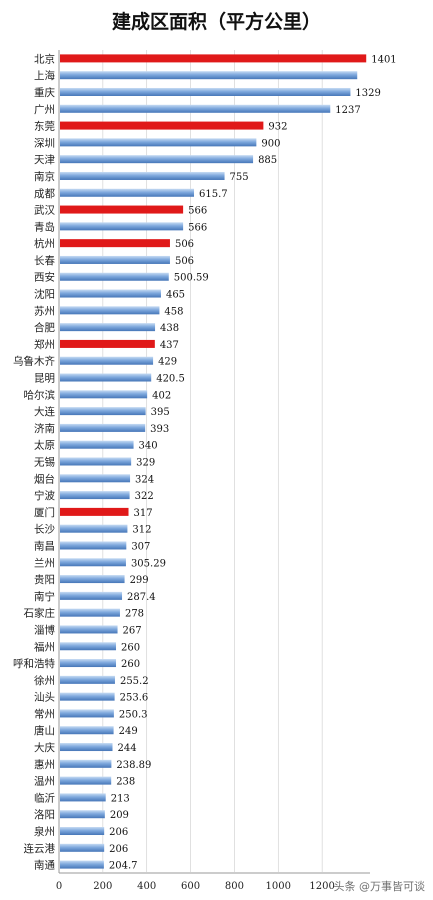  What do you see at coordinates (175, 295) in the screenshot?
I see `value-label: 465` at bounding box center [175, 295].